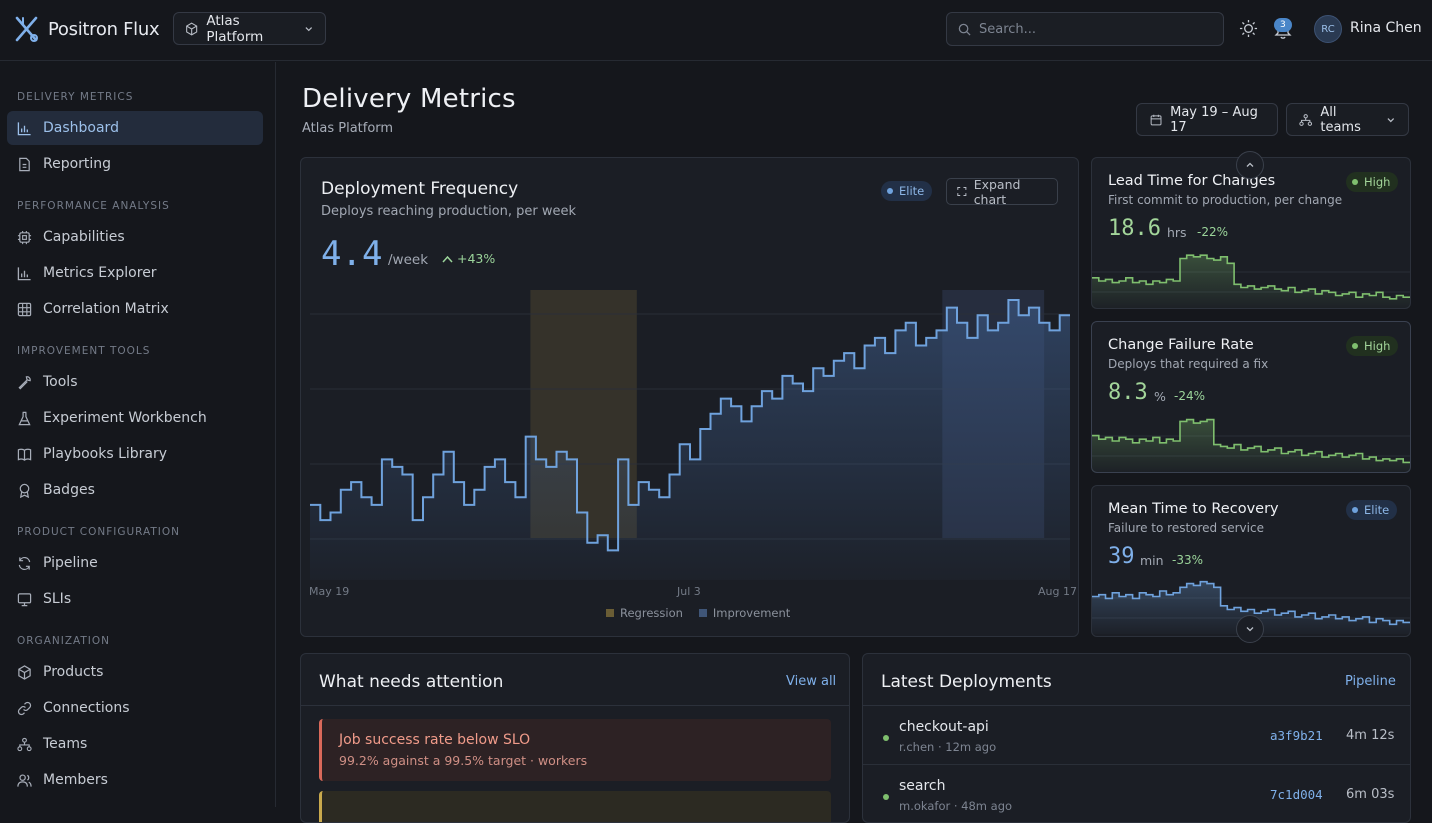 The width and height of the screenshot is (1432, 823). What do you see at coordinates (476, 258) in the screenshot?
I see `metric-delta-value: +43%` at bounding box center [476, 258].